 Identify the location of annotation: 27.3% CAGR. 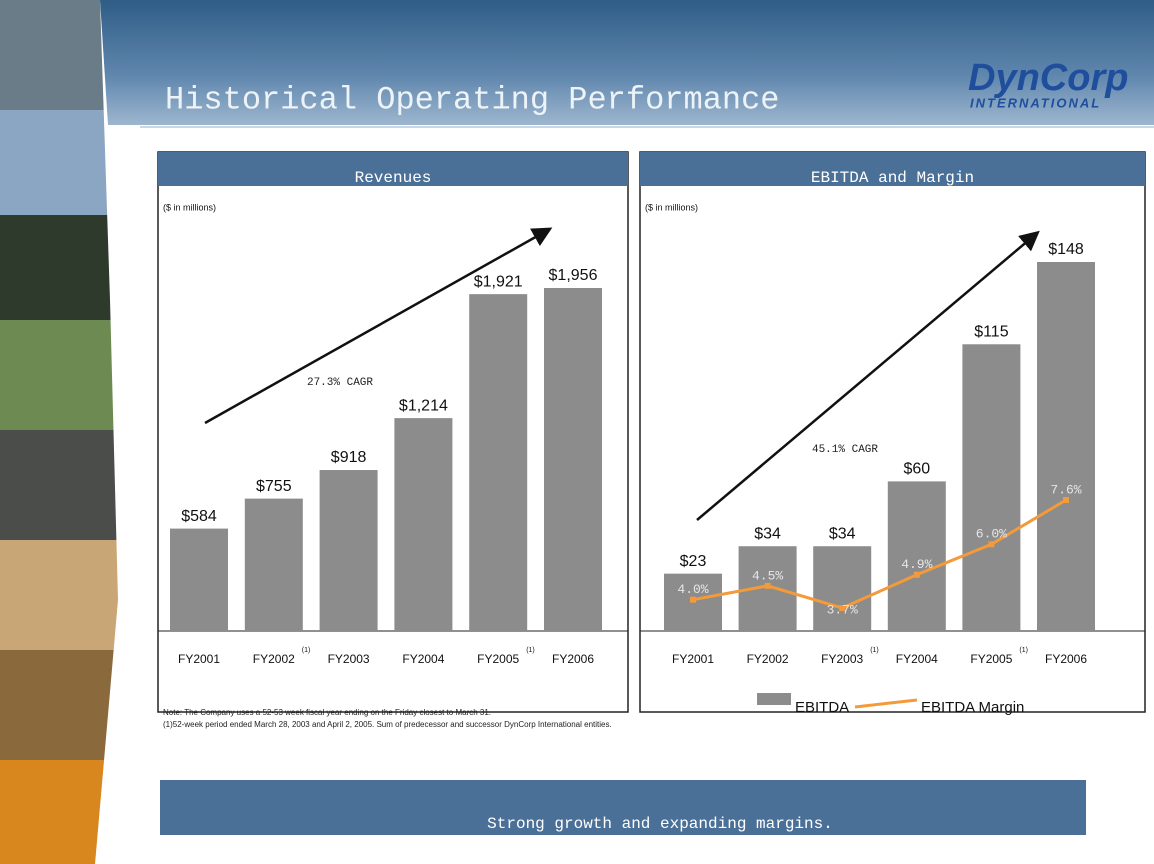
(340, 383).